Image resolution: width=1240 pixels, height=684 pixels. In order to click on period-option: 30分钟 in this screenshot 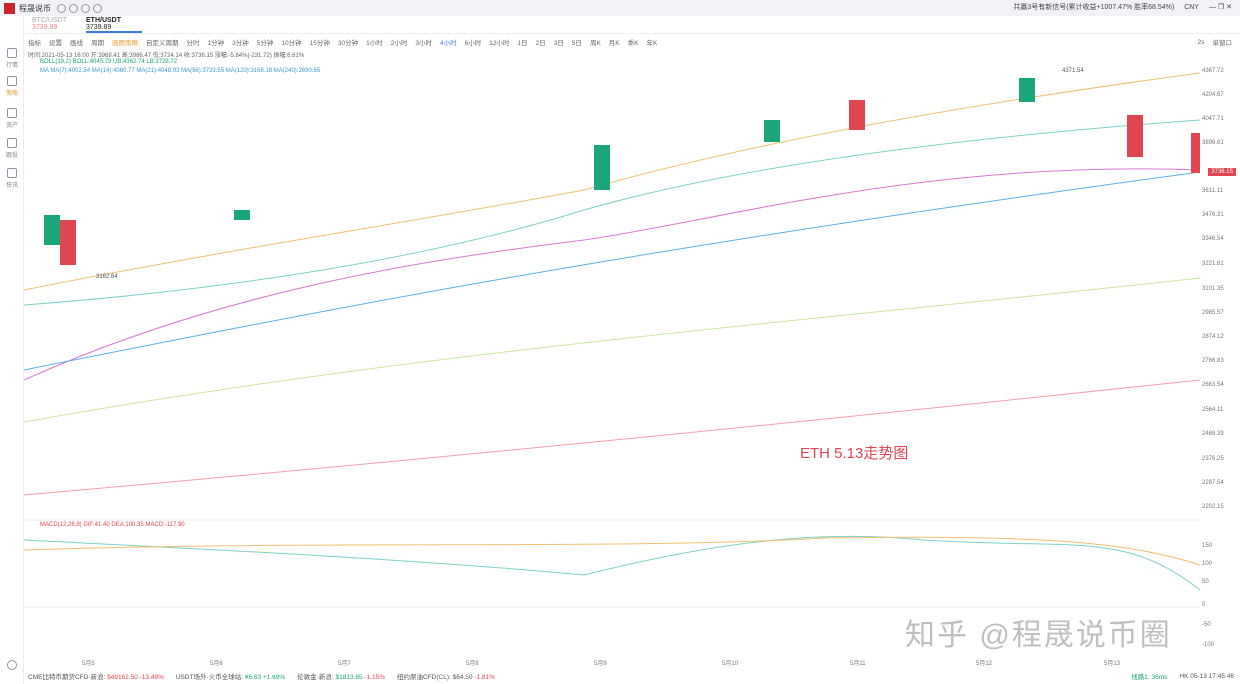, I will do `click(348, 43)`.